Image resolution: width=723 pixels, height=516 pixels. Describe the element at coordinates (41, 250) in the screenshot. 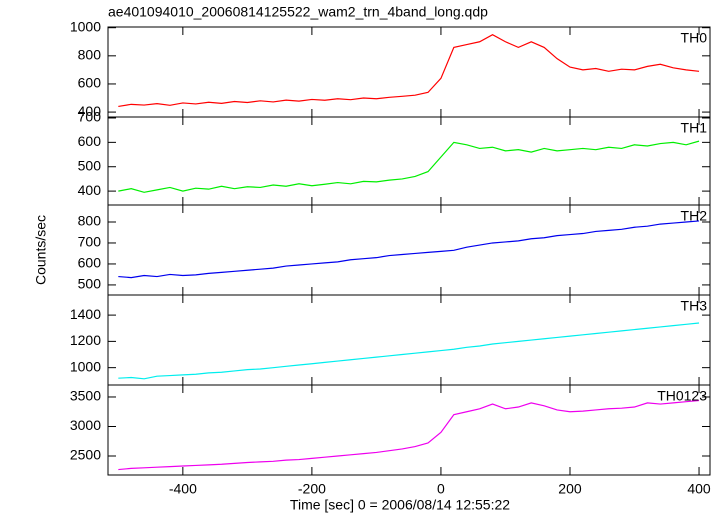

I see `y-axis-label: Counts/sec` at that location.